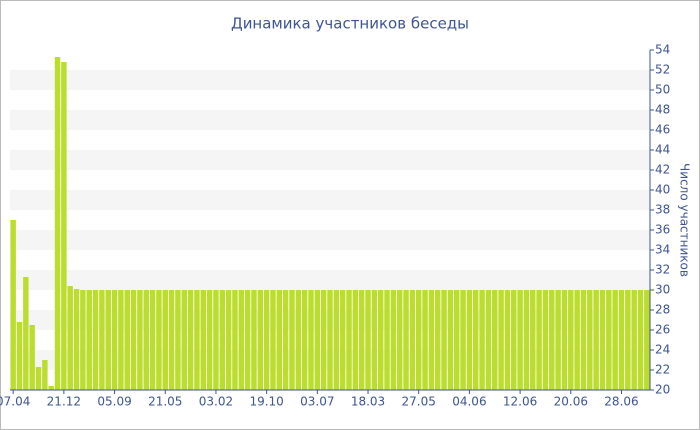  I want to click on x-tick-label: 05.09, so click(114, 402).